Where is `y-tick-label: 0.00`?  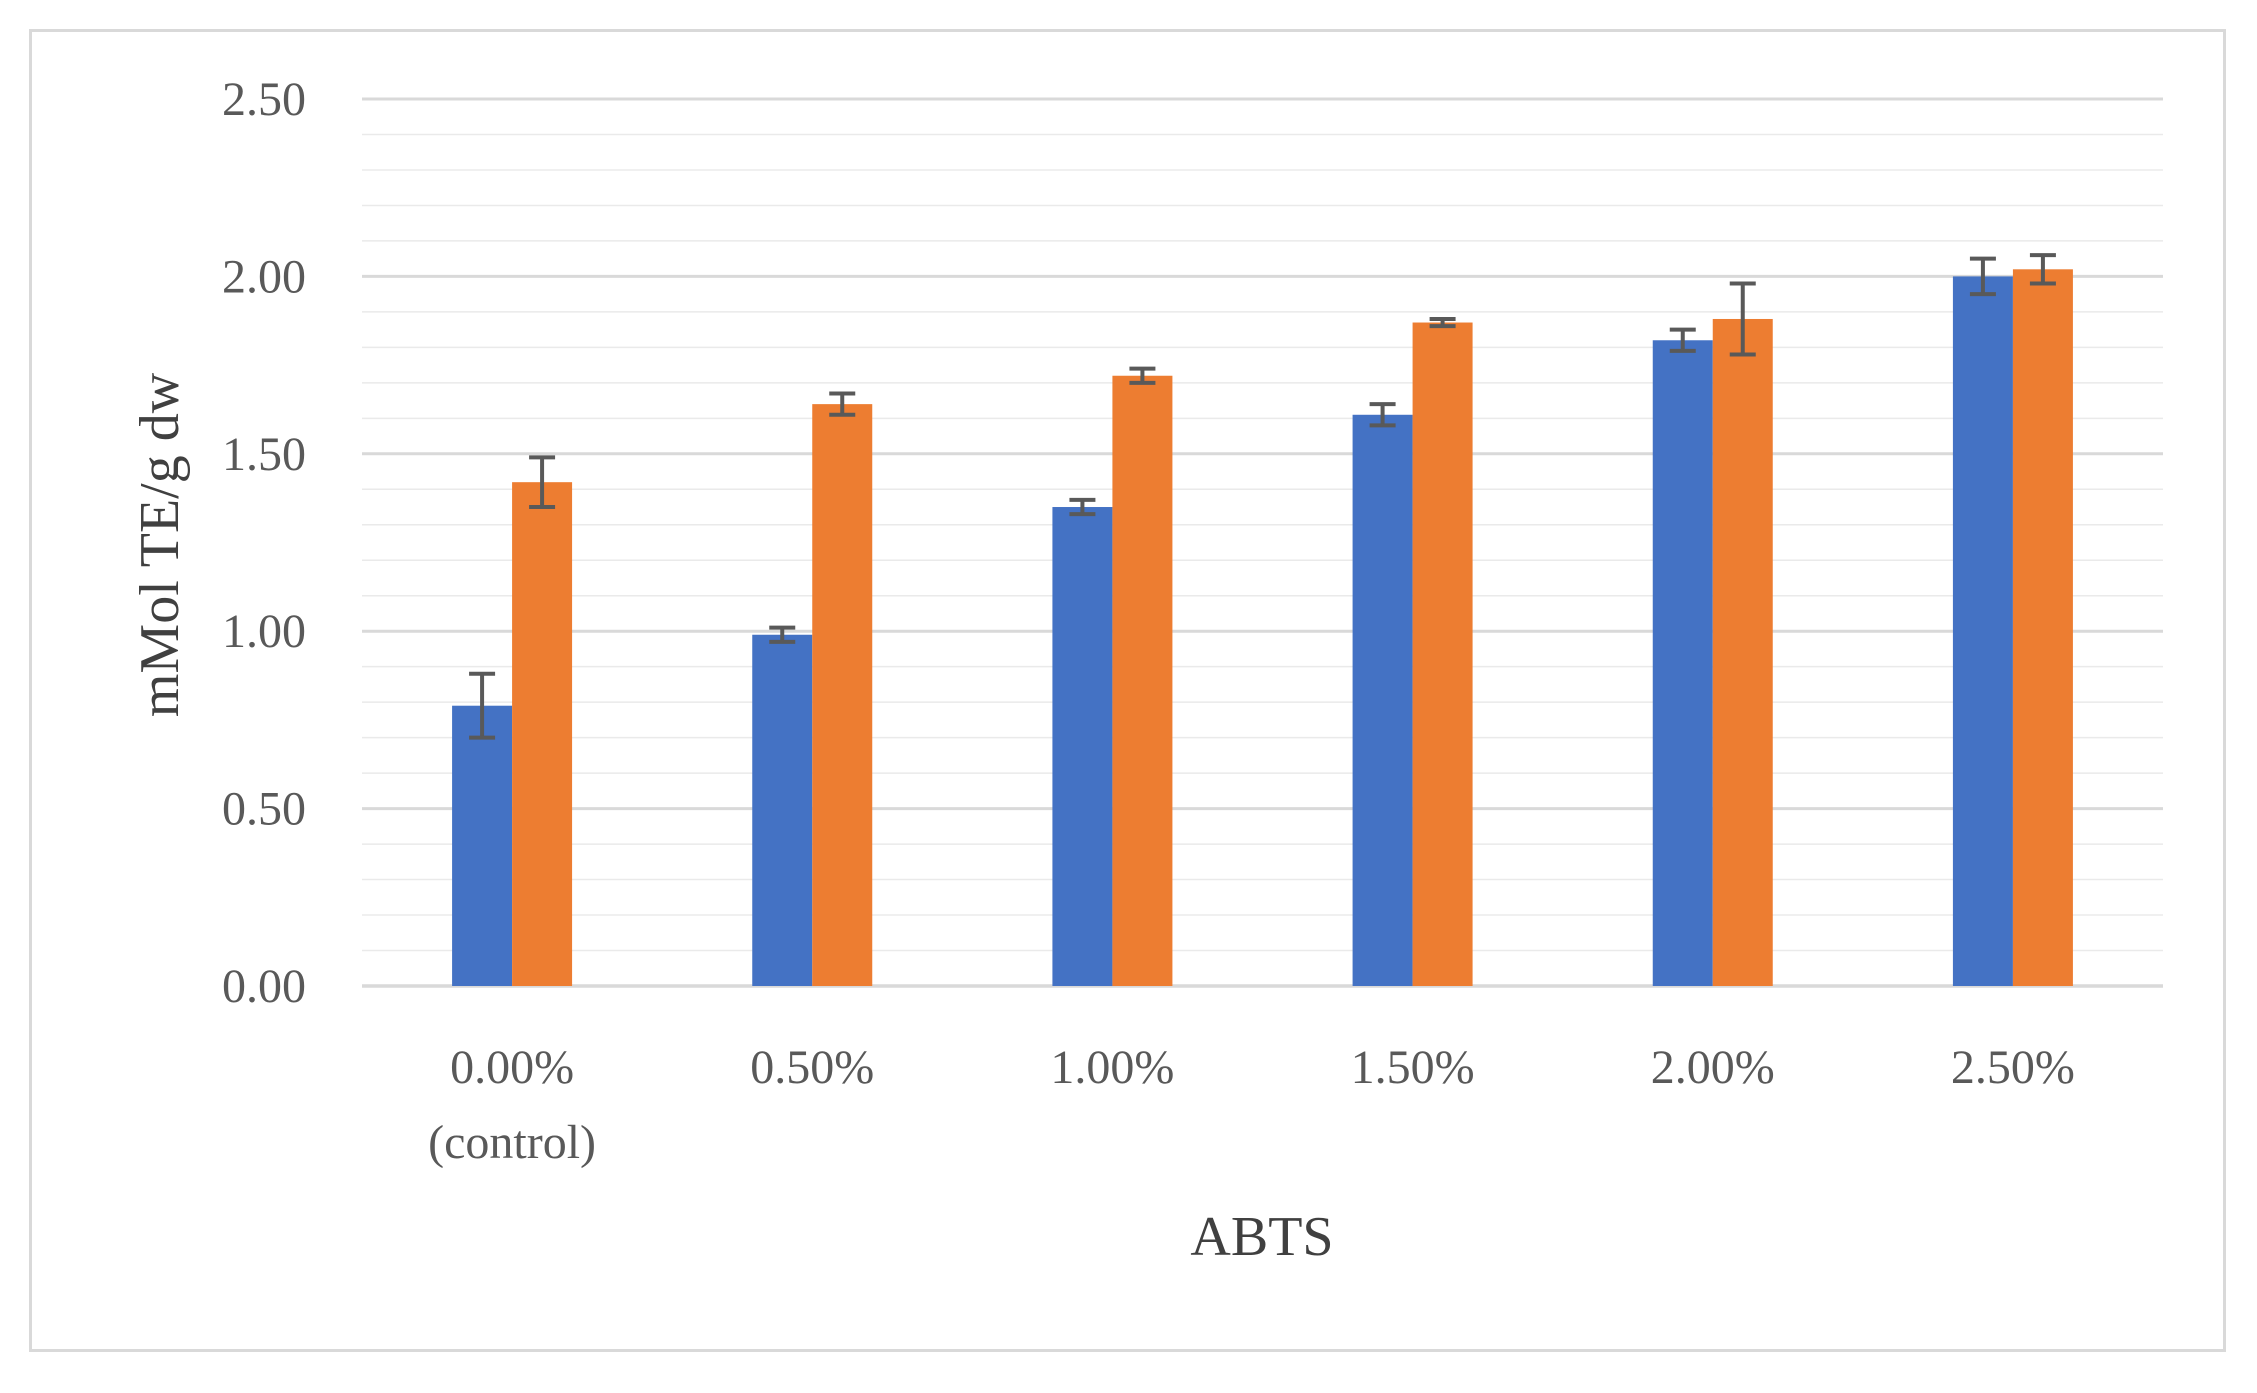 y-tick-label: 0.00 is located at coordinates (264, 986).